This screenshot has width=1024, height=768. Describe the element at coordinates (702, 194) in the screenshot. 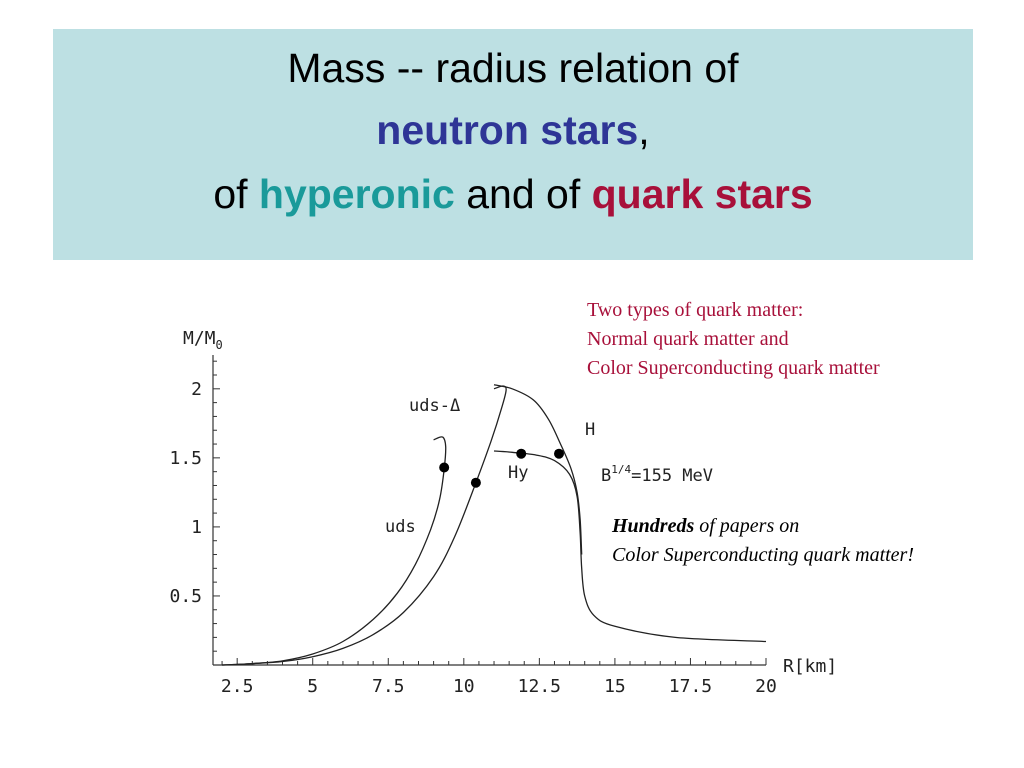

I see `title-quark-stars: quark stars` at that location.